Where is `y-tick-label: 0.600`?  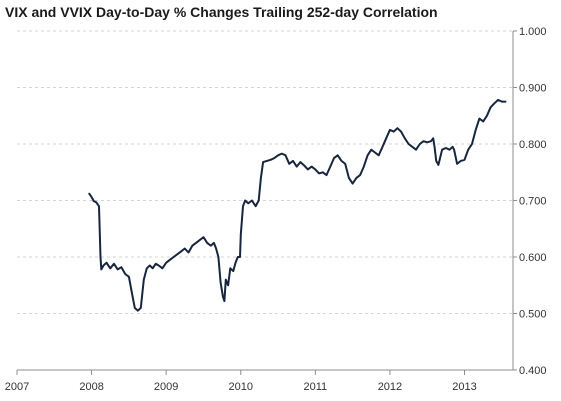
y-tick-label: 0.600 is located at coordinates (533, 258).